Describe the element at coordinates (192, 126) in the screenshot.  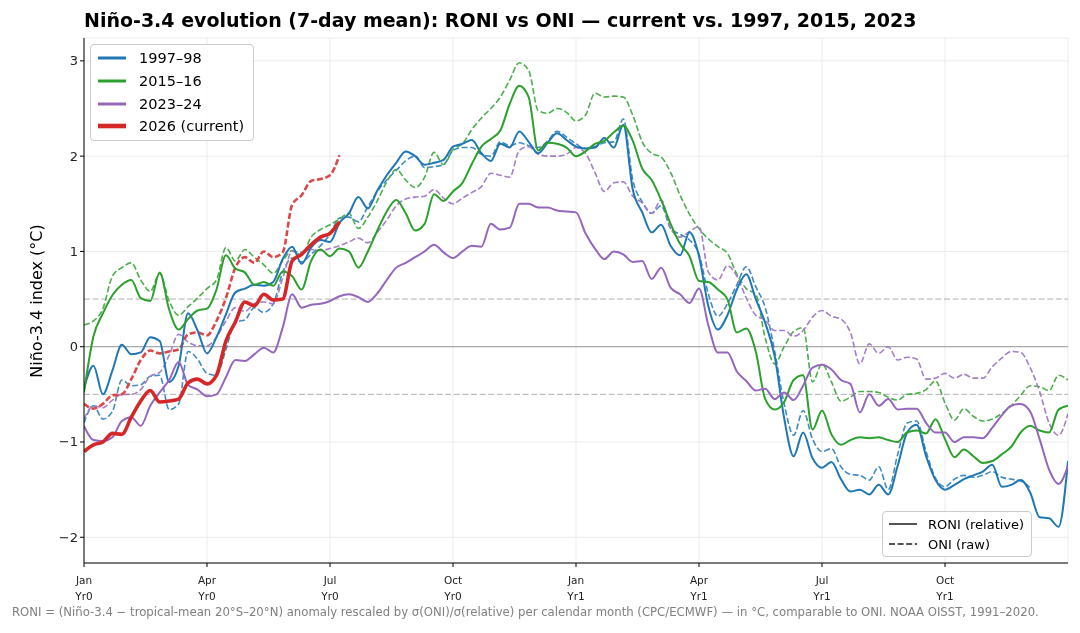
I see `legend-label: 2026 (current)` at that location.